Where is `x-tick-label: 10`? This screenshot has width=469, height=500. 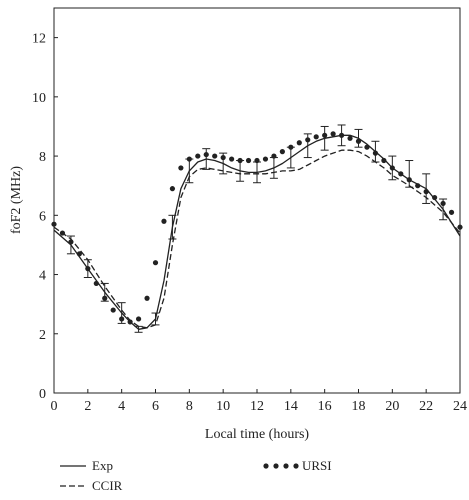 x-tick-label: 10 is located at coordinates (223, 406).